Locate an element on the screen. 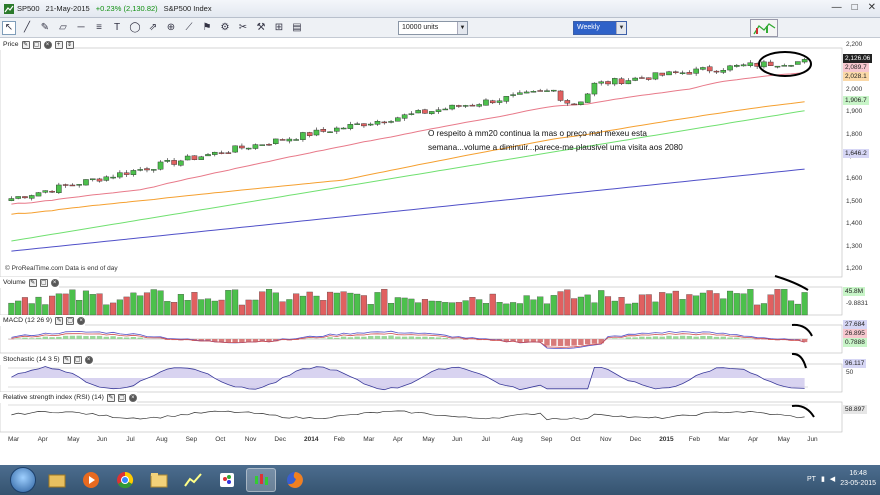  sheet-icon: ▤ is located at coordinates (297, 27).